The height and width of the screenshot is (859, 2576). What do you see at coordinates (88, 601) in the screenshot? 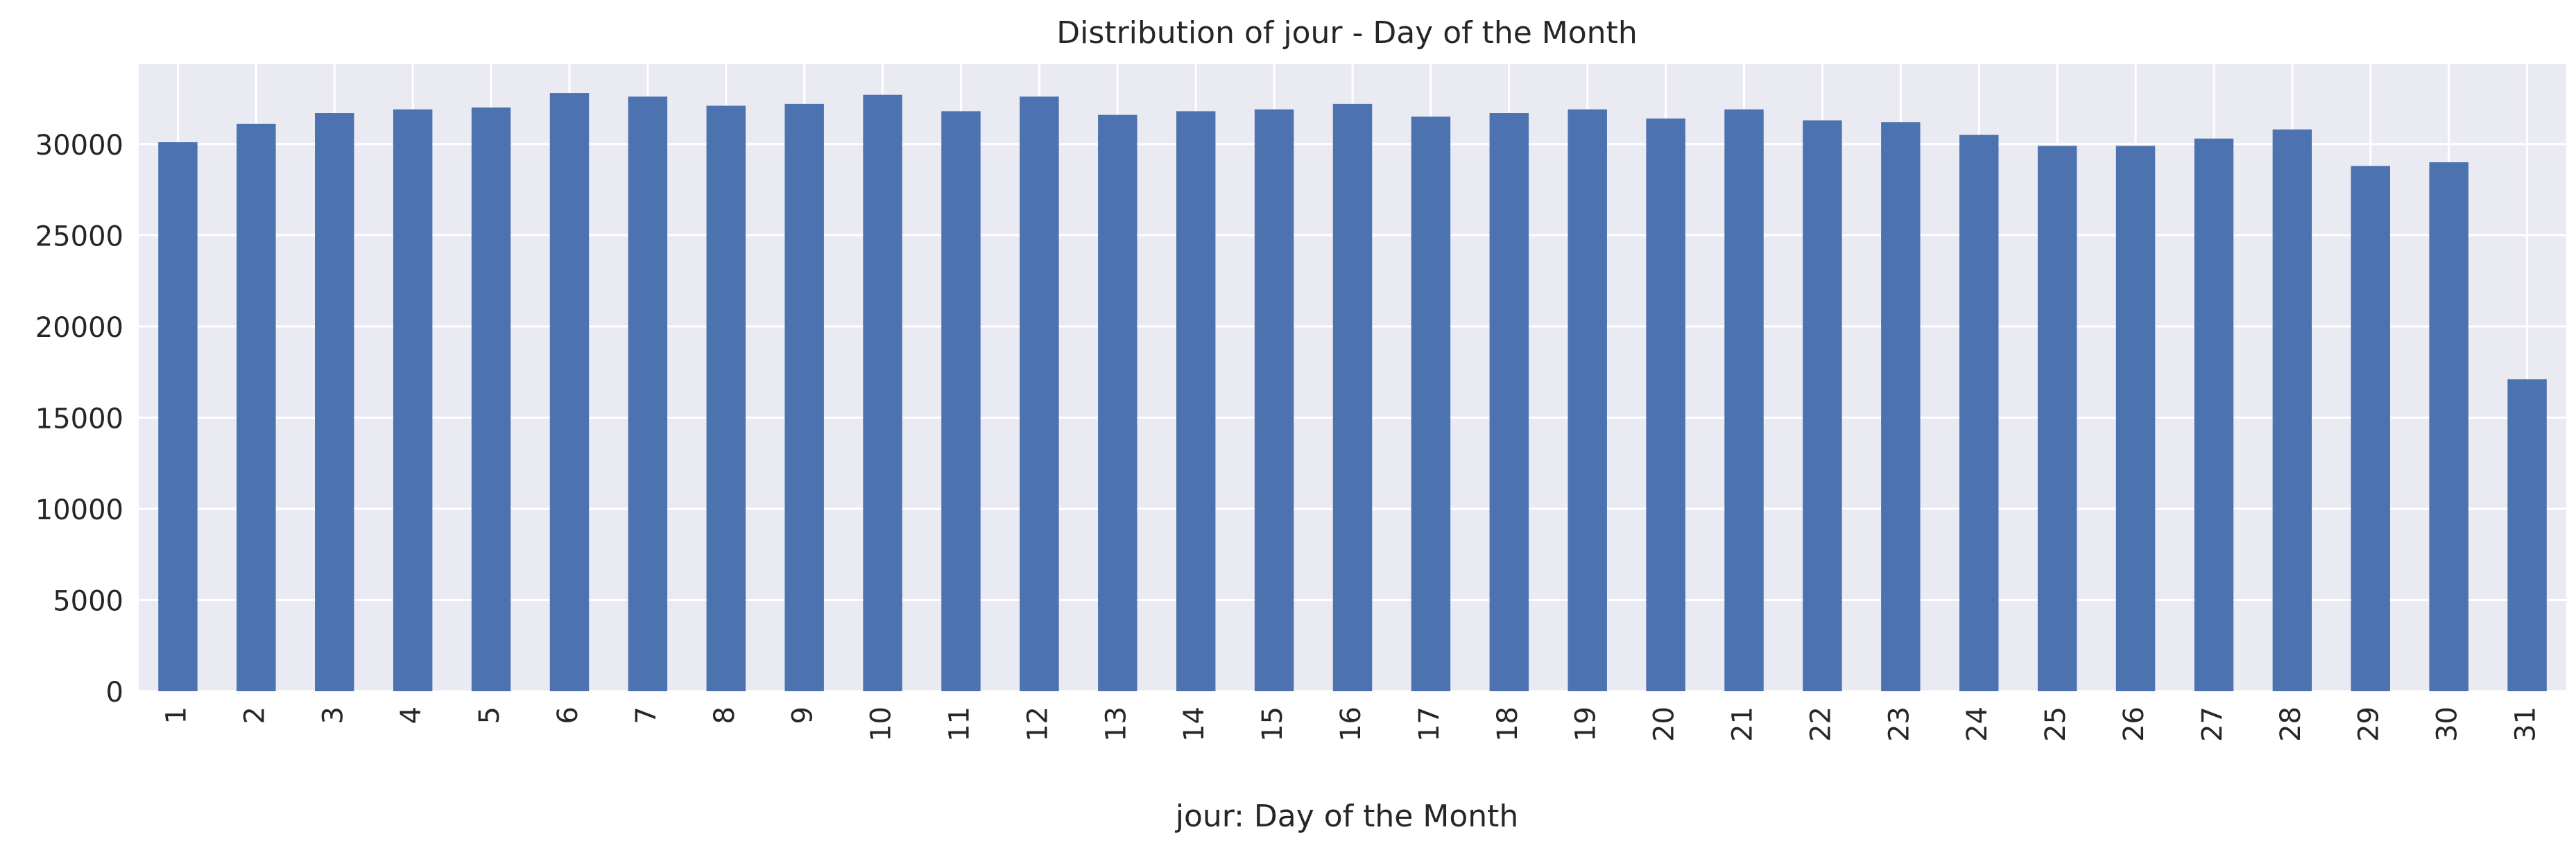
I see `y-tick-label: 5000` at bounding box center [88, 601].